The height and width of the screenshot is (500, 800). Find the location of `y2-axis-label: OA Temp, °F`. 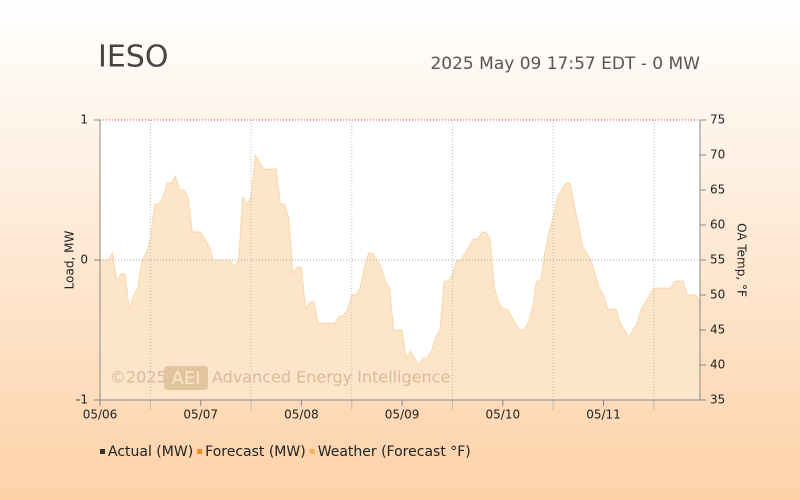

y2-axis-label: OA Temp, °F is located at coordinates (742, 260).